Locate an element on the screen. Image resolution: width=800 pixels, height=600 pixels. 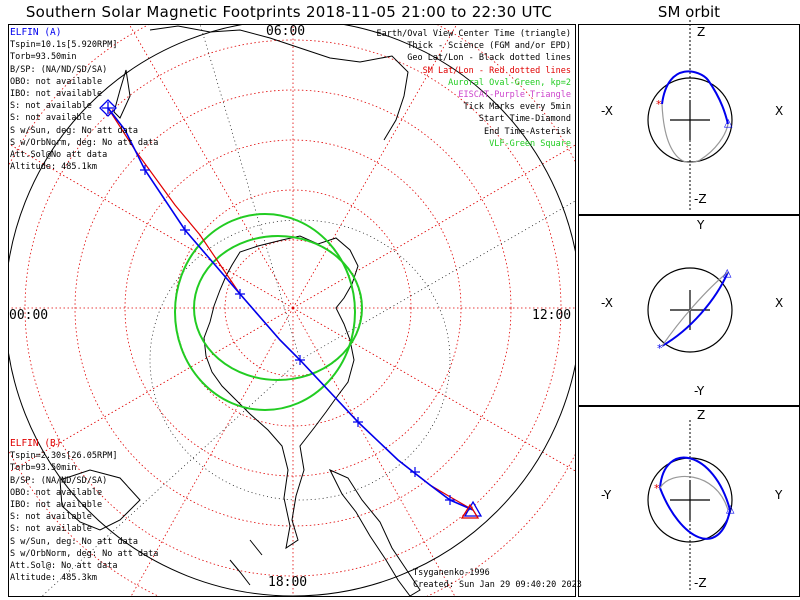
legend-item: End Time-Asterisk is located at coordinates (527, 131).